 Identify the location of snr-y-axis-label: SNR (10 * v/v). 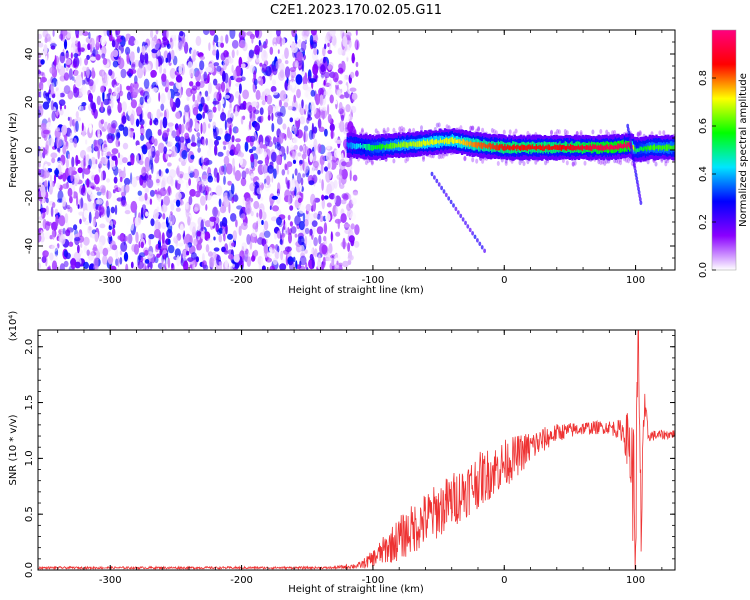
(13, 449).